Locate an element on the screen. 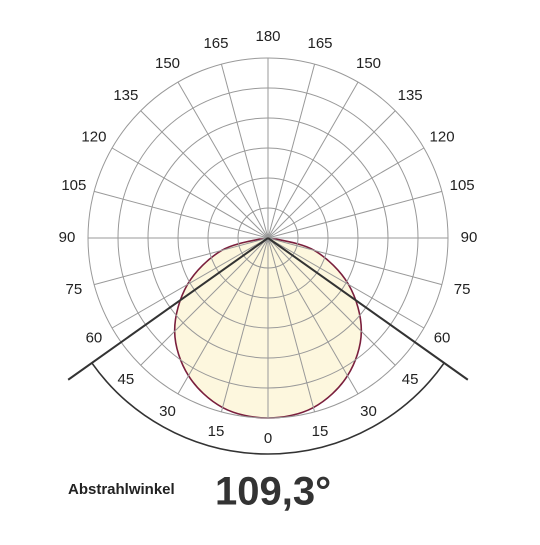 This screenshot has width=540, height=545. angle-label: 0 is located at coordinates (268, 438).